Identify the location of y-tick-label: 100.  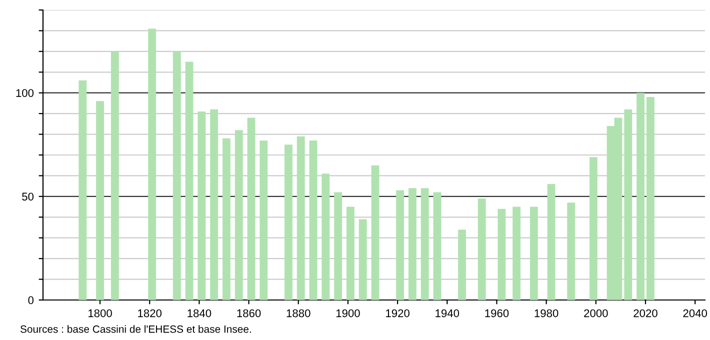
(25, 93).